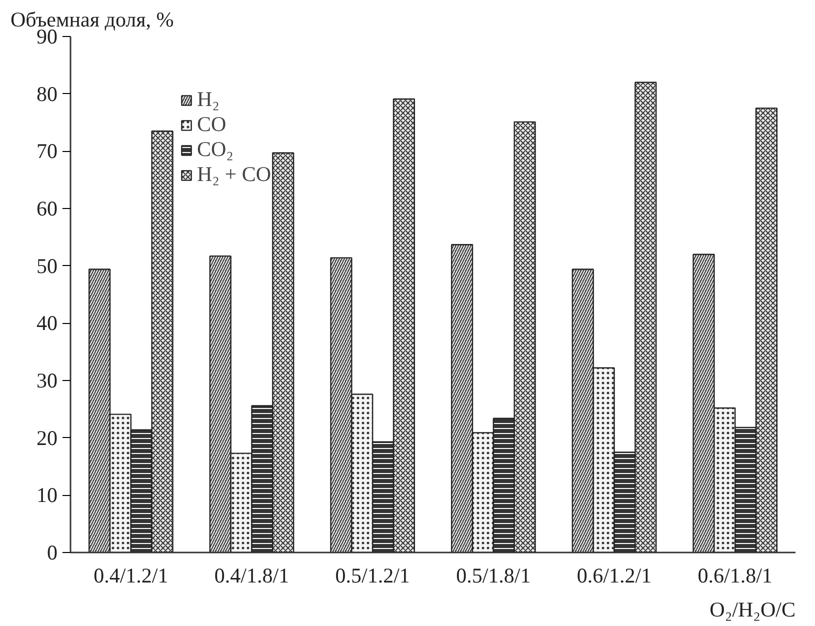 This screenshot has width=815, height=626. What do you see at coordinates (372, 576) in the screenshot?
I see `x-tick-label: 0.5/1.2/1` at bounding box center [372, 576].